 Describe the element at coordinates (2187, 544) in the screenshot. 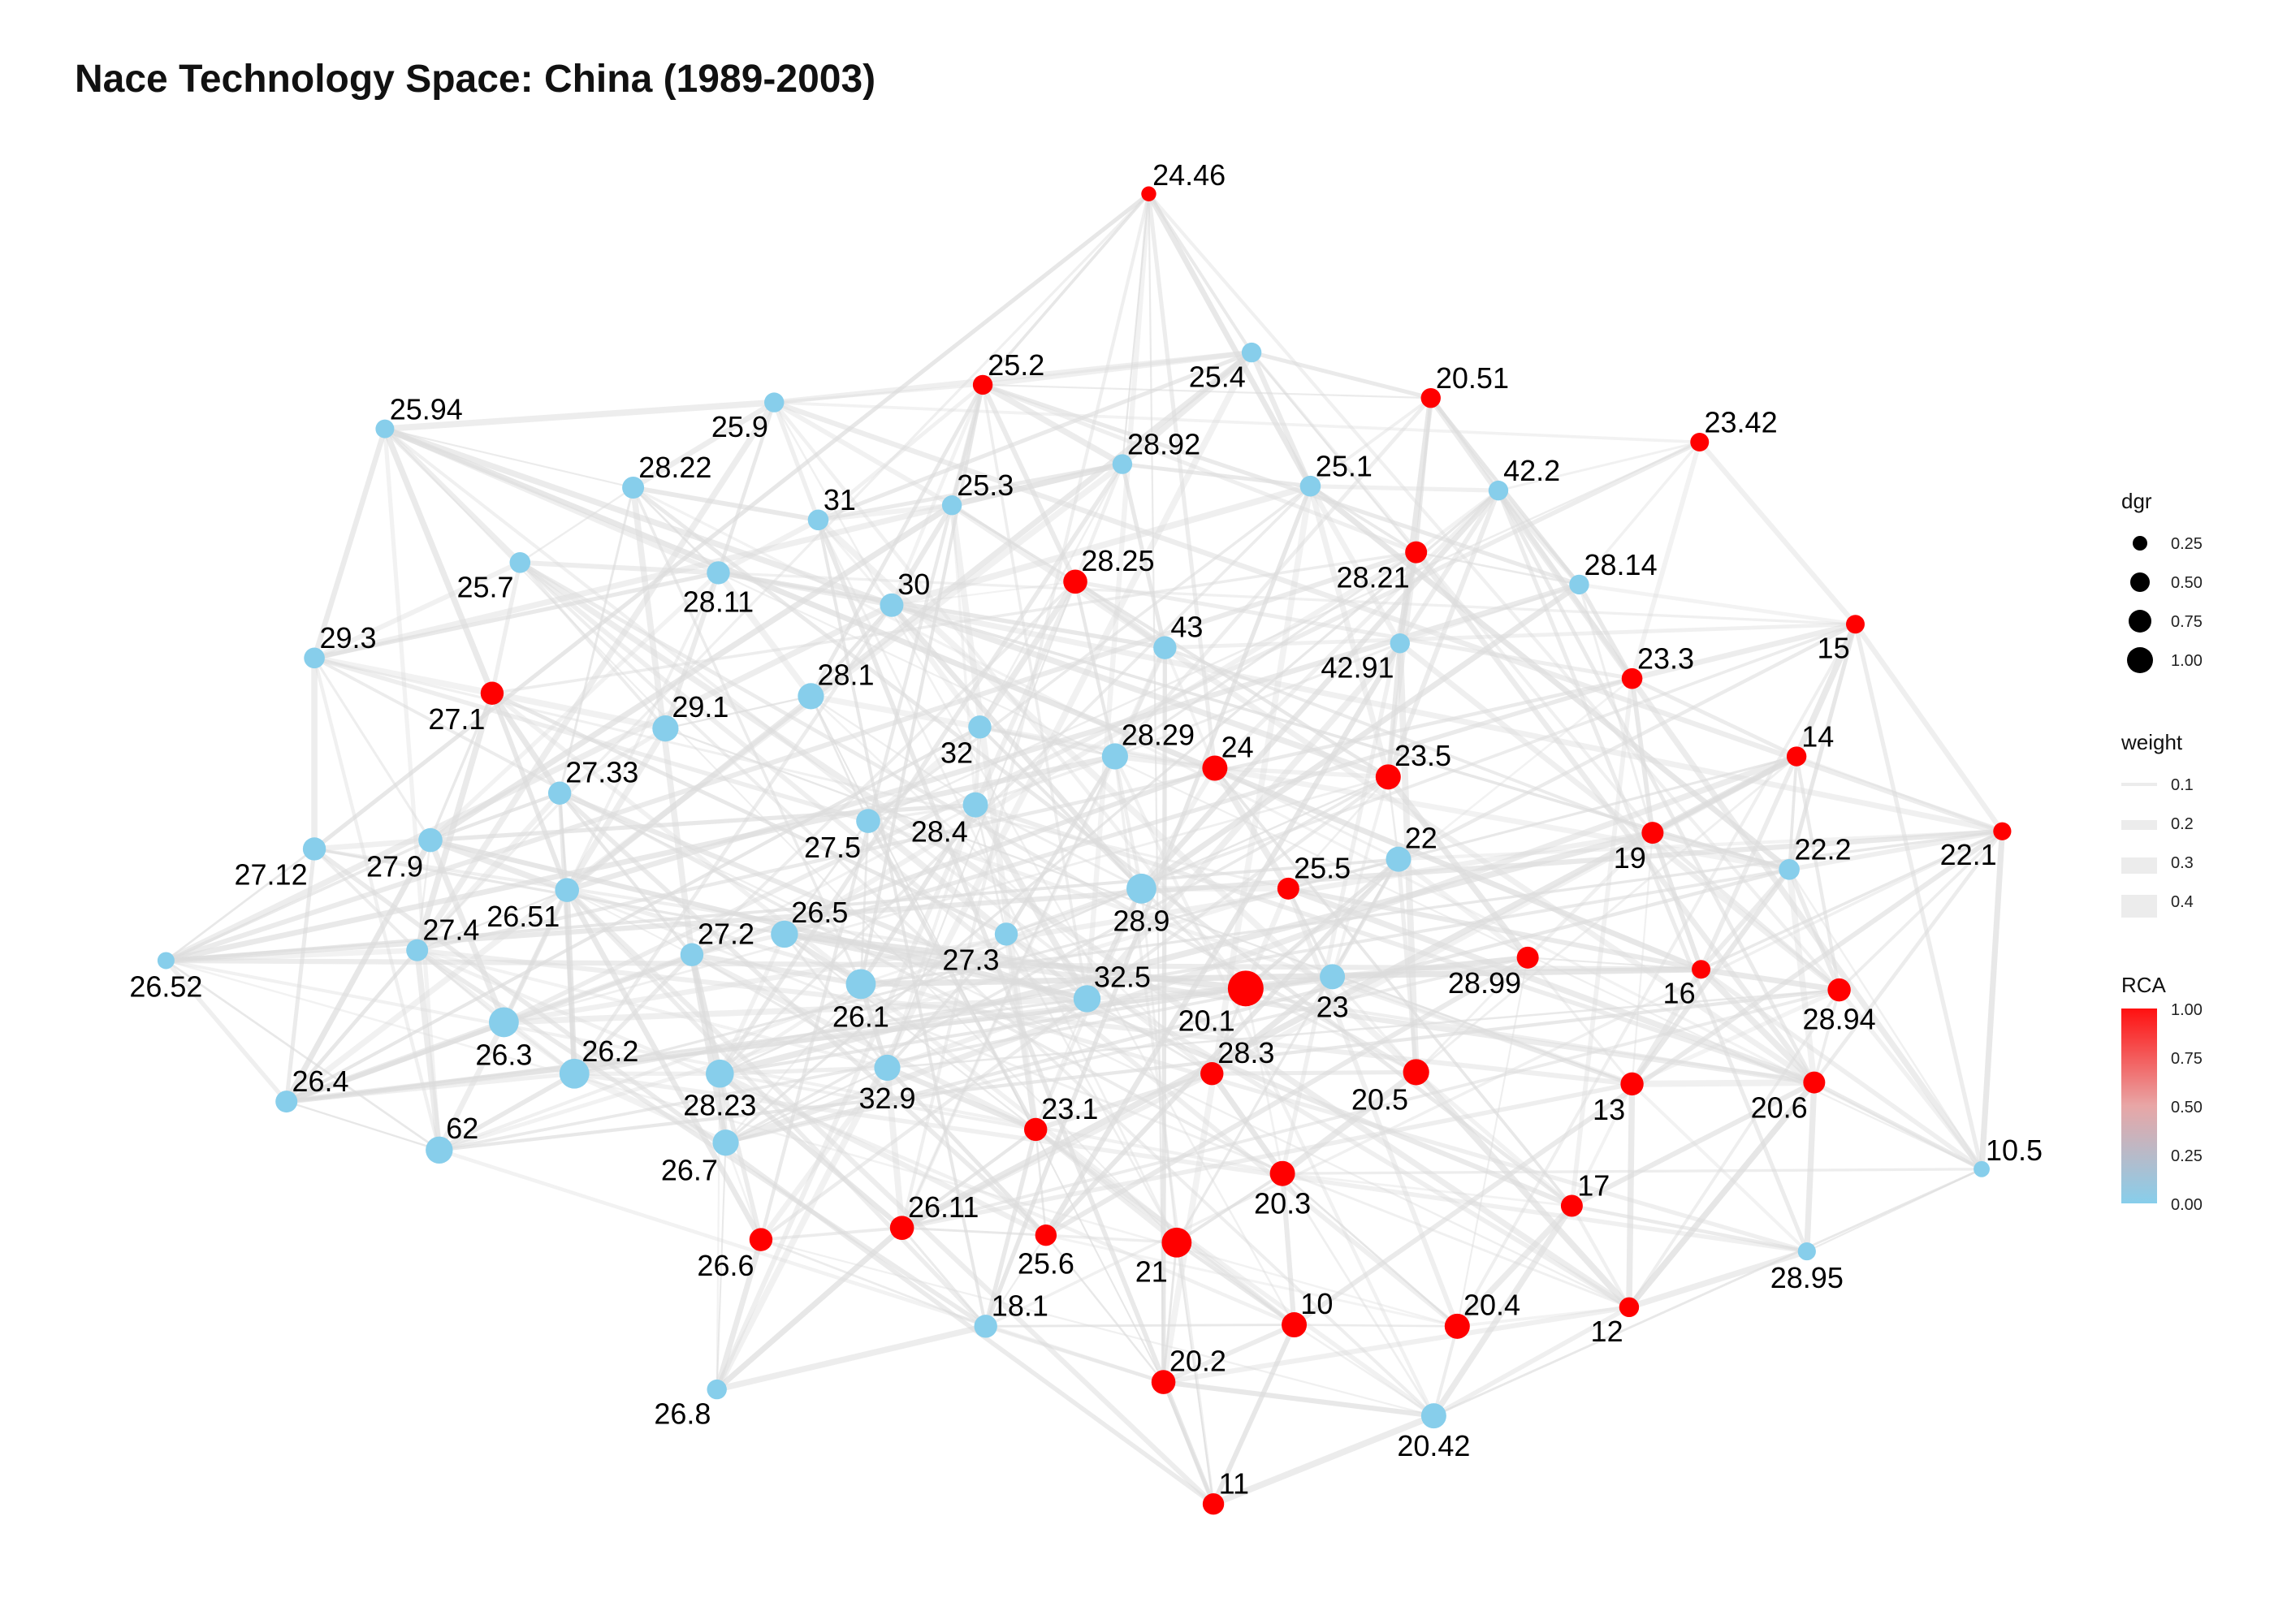

I see `legend-dgr-break-1: 0.25` at that location.